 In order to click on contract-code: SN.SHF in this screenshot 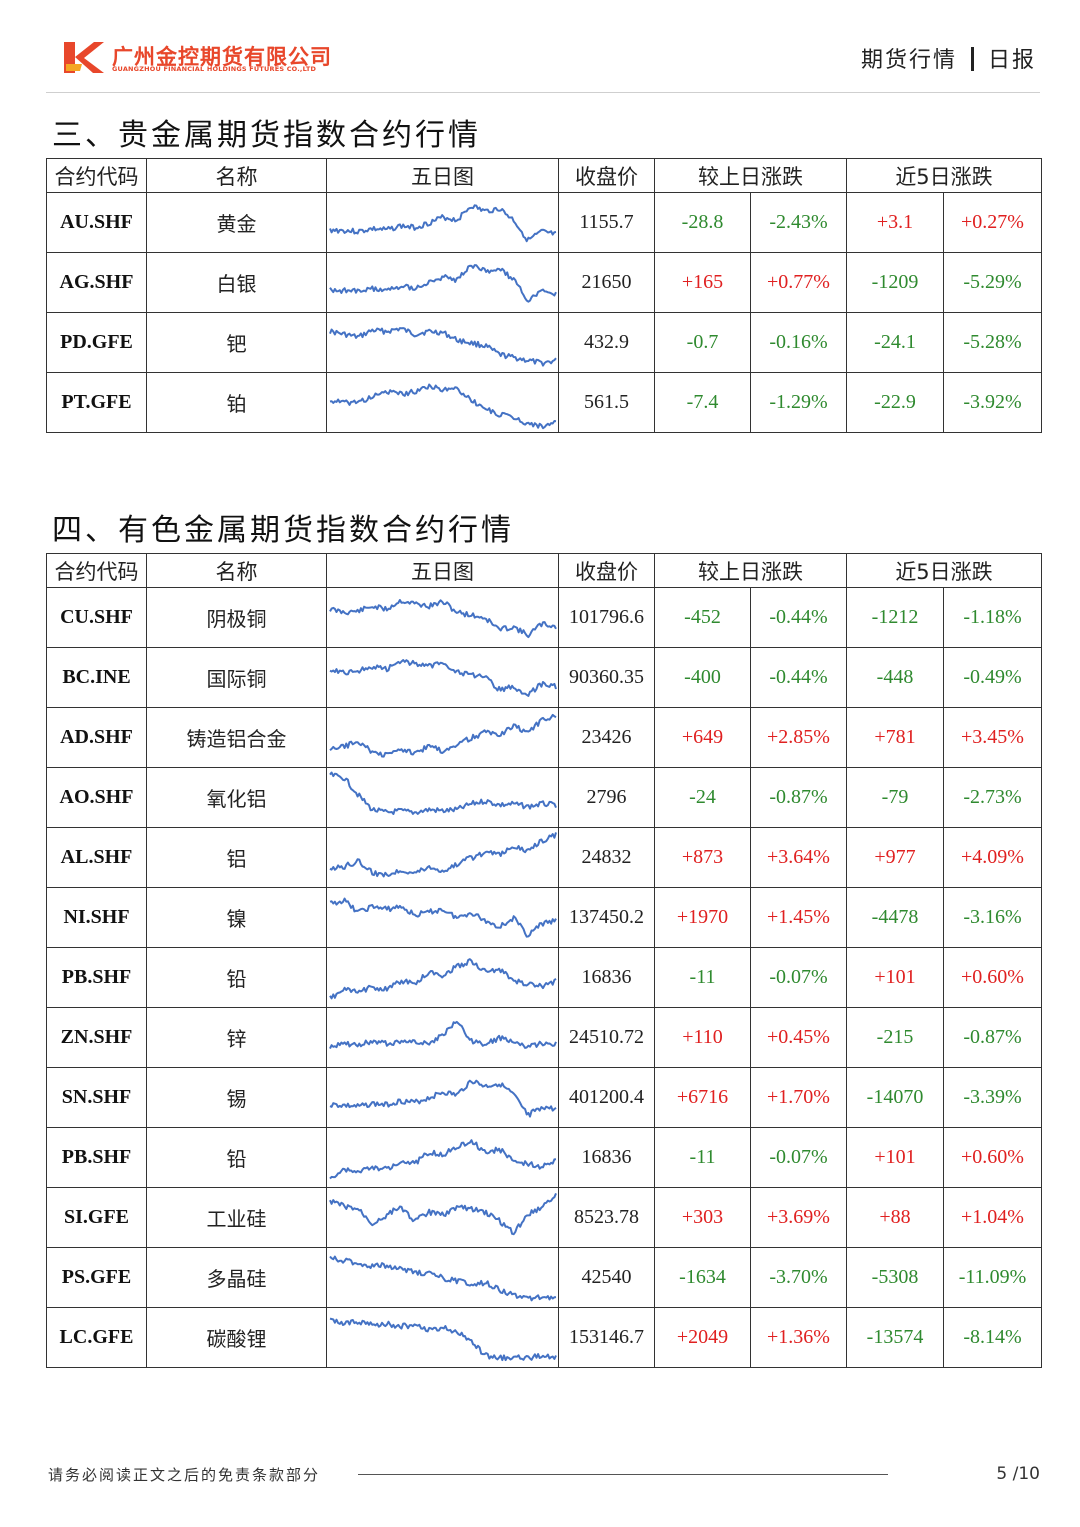, I will do `click(96, 1097)`.